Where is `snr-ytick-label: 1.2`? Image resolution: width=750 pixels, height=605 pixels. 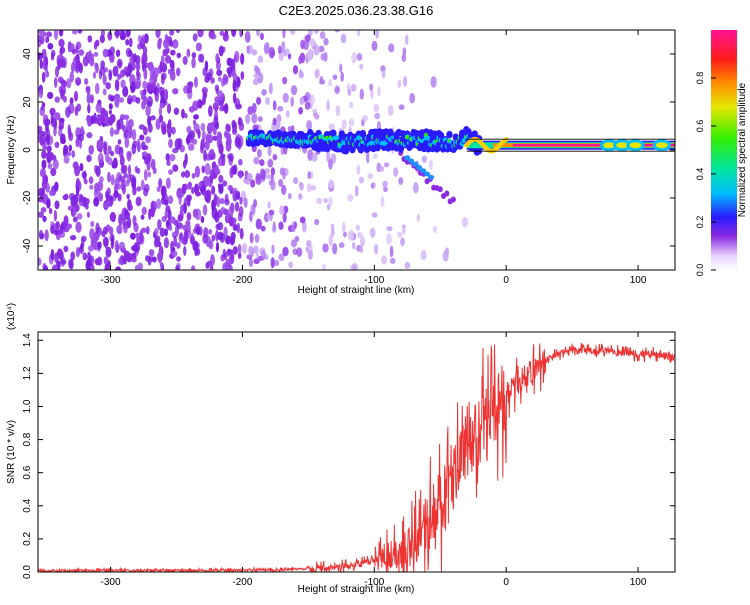 snr-ytick-label: 1.2 is located at coordinates (27, 373).